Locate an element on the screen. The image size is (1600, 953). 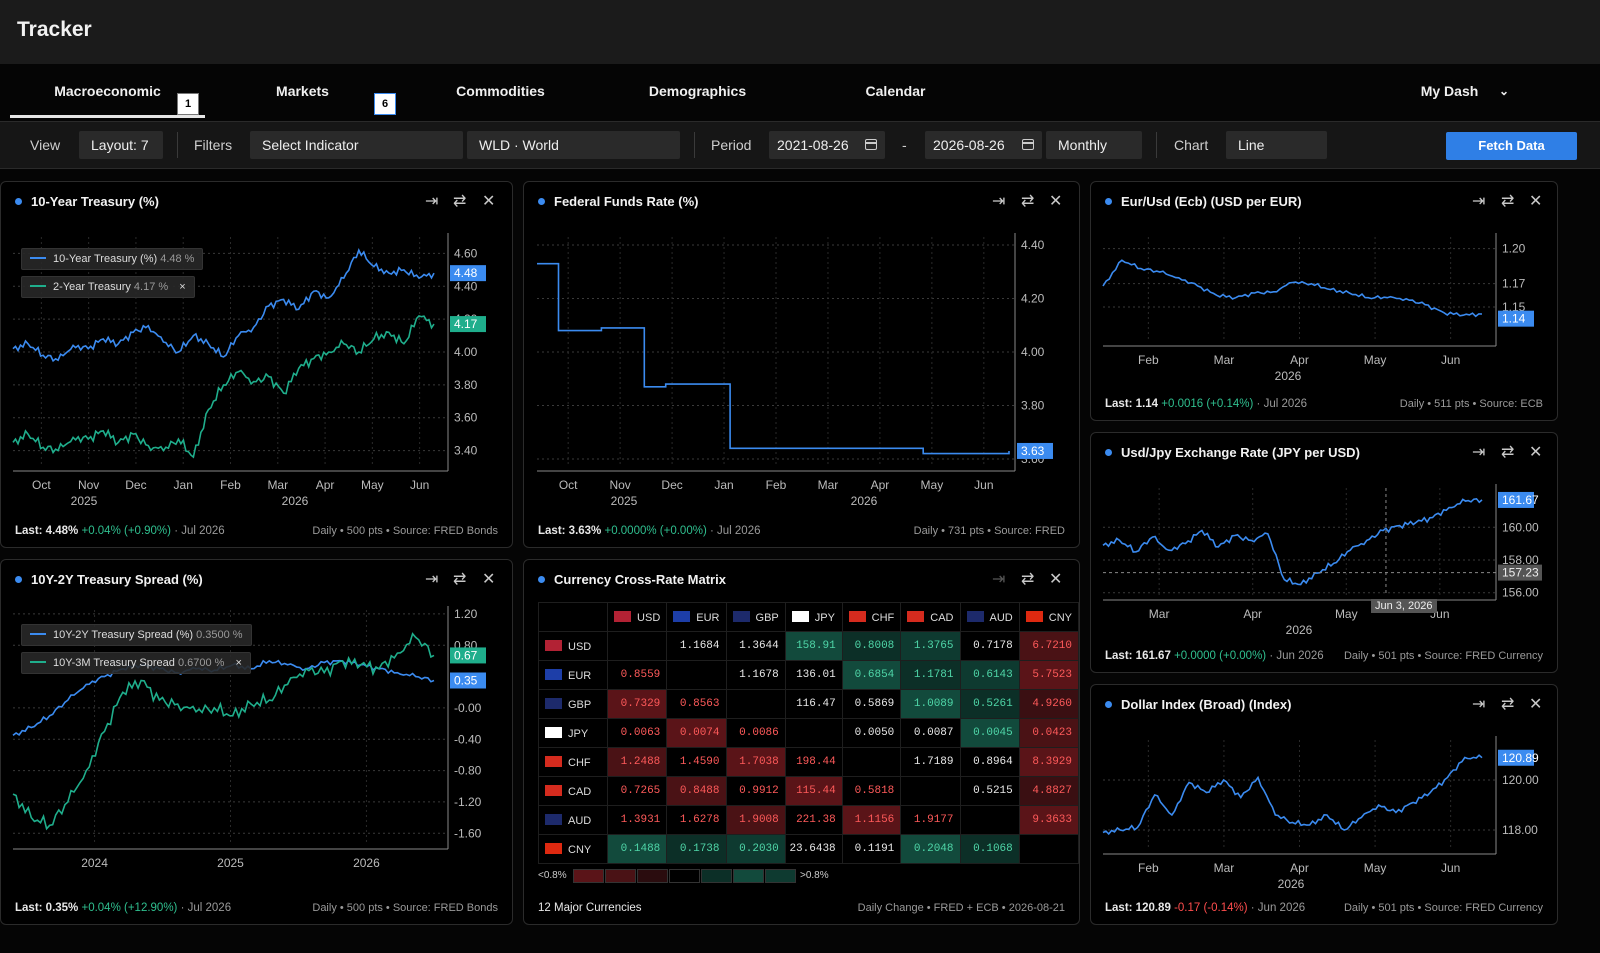
matrix-cell: 0.7329 is located at coordinates (637, 704).